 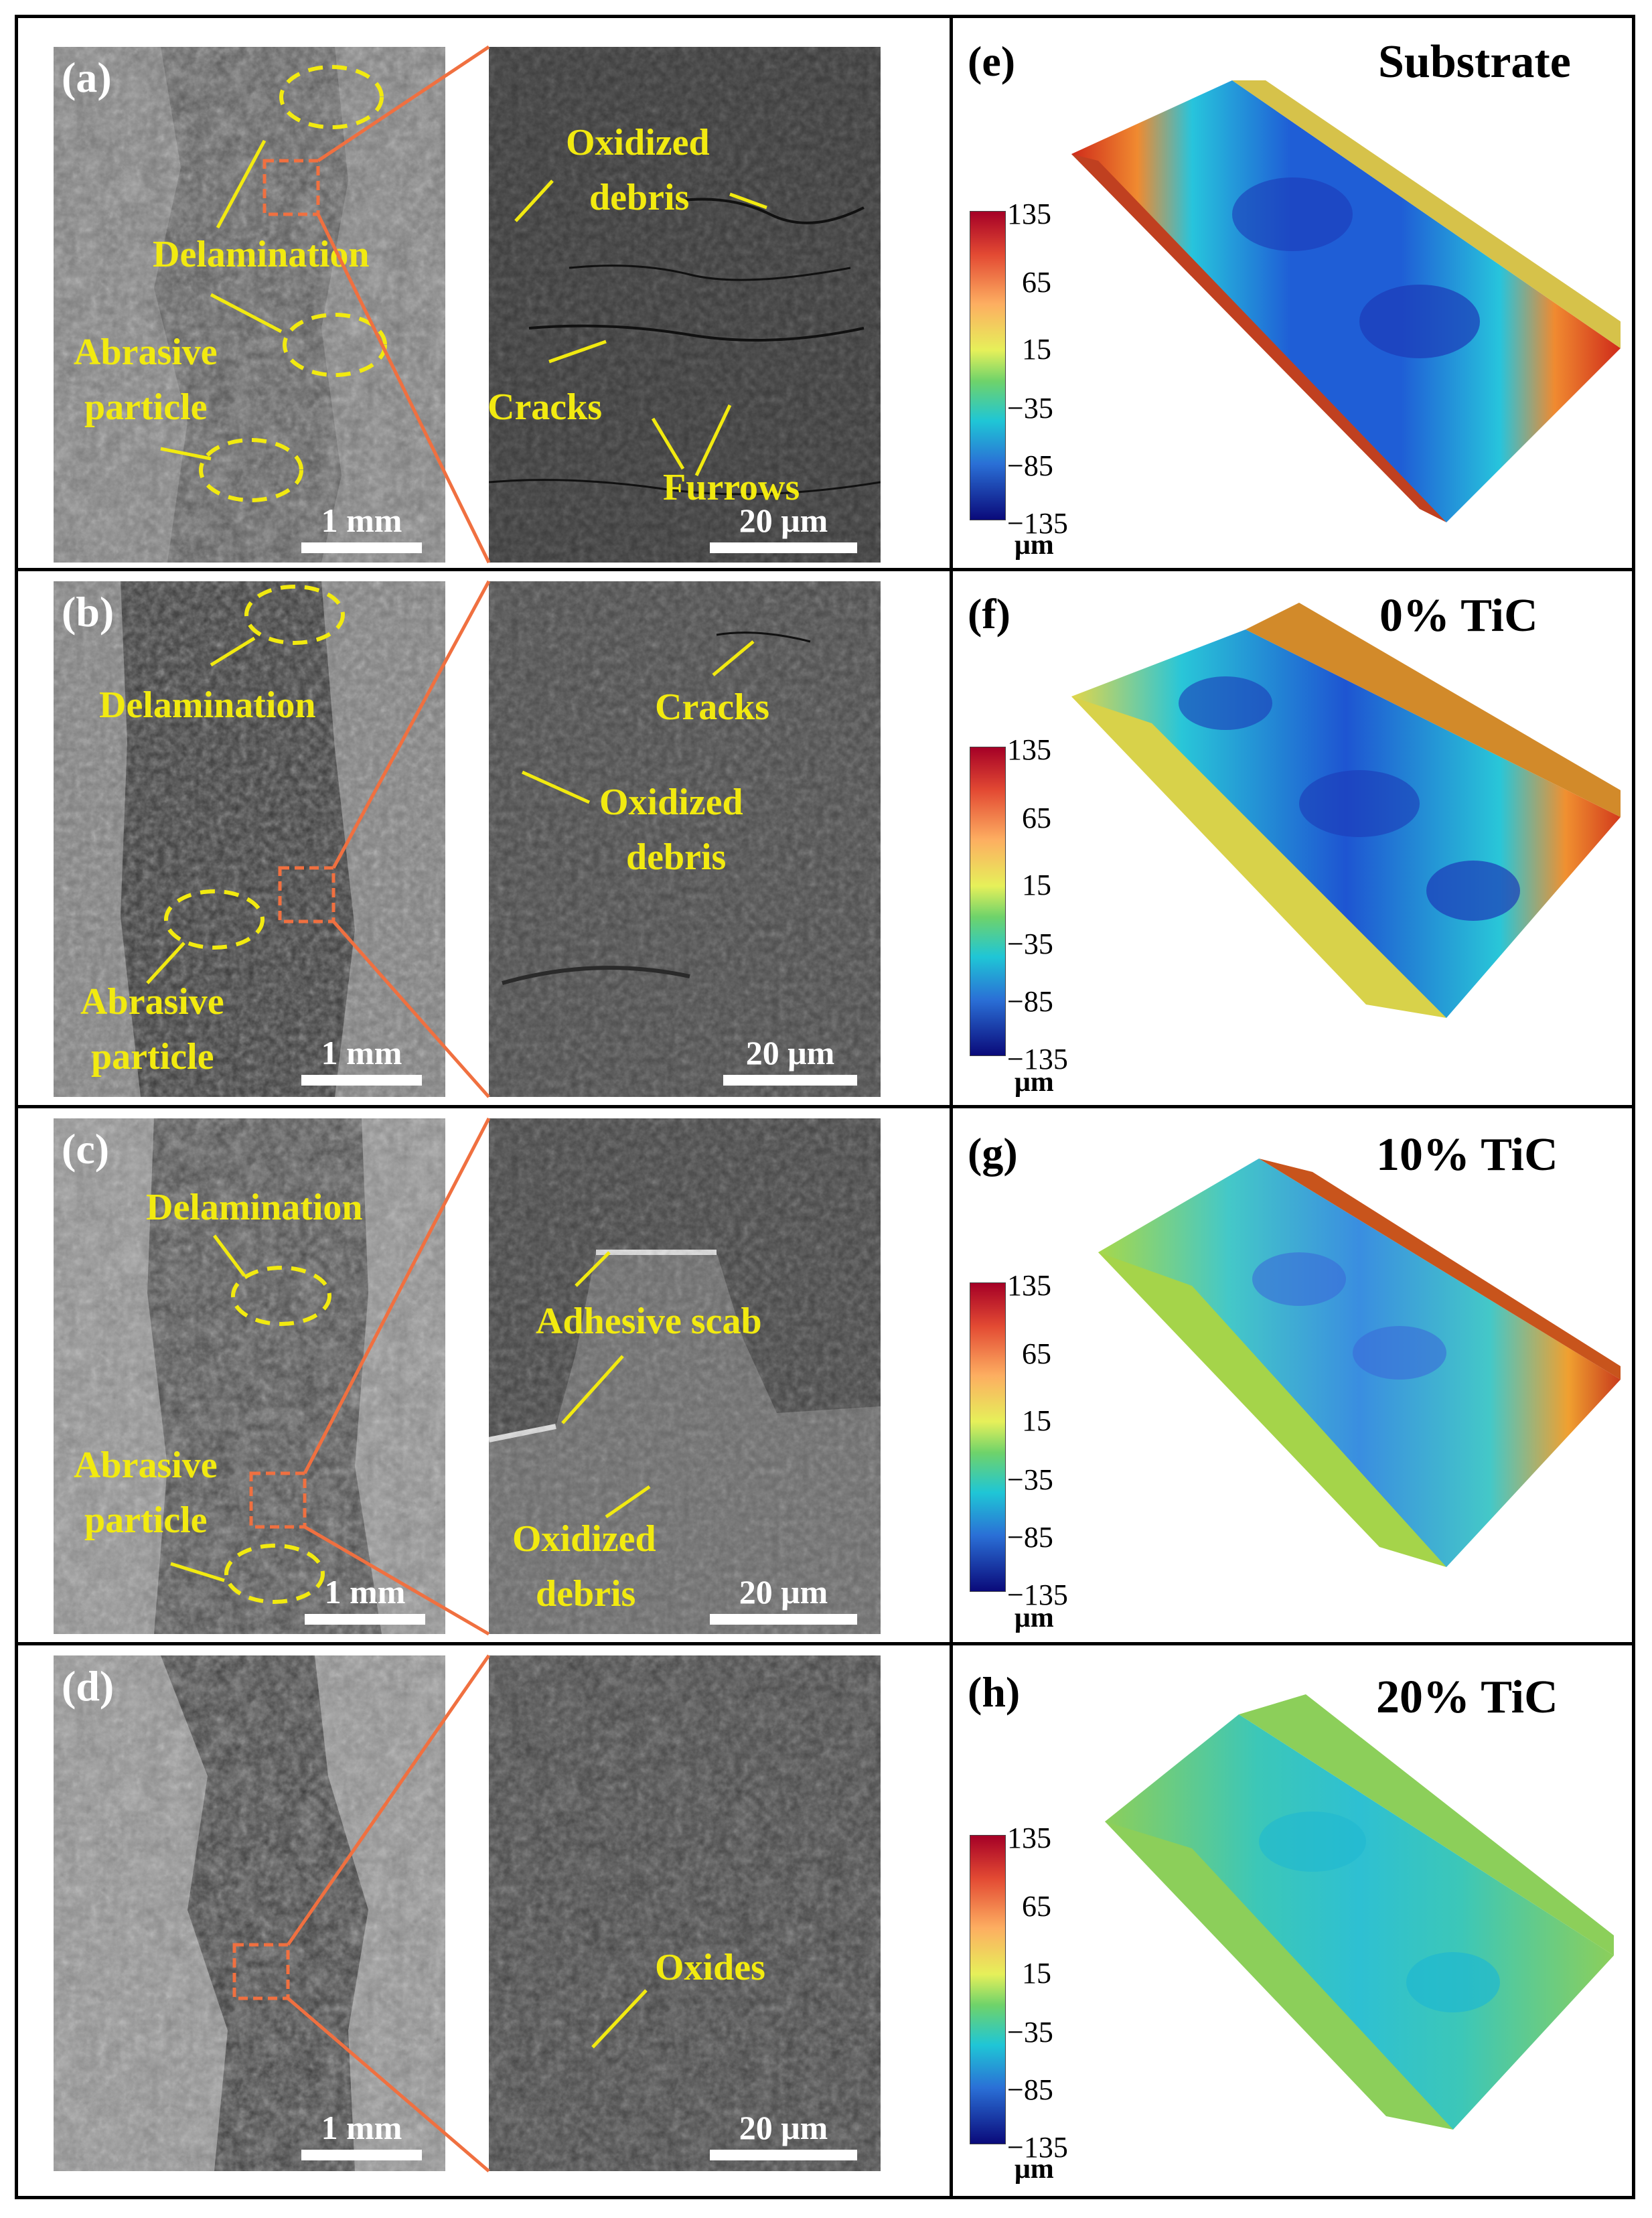 What do you see at coordinates (988, 1990) in the screenshot?
I see `colorbar-h` at bounding box center [988, 1990].